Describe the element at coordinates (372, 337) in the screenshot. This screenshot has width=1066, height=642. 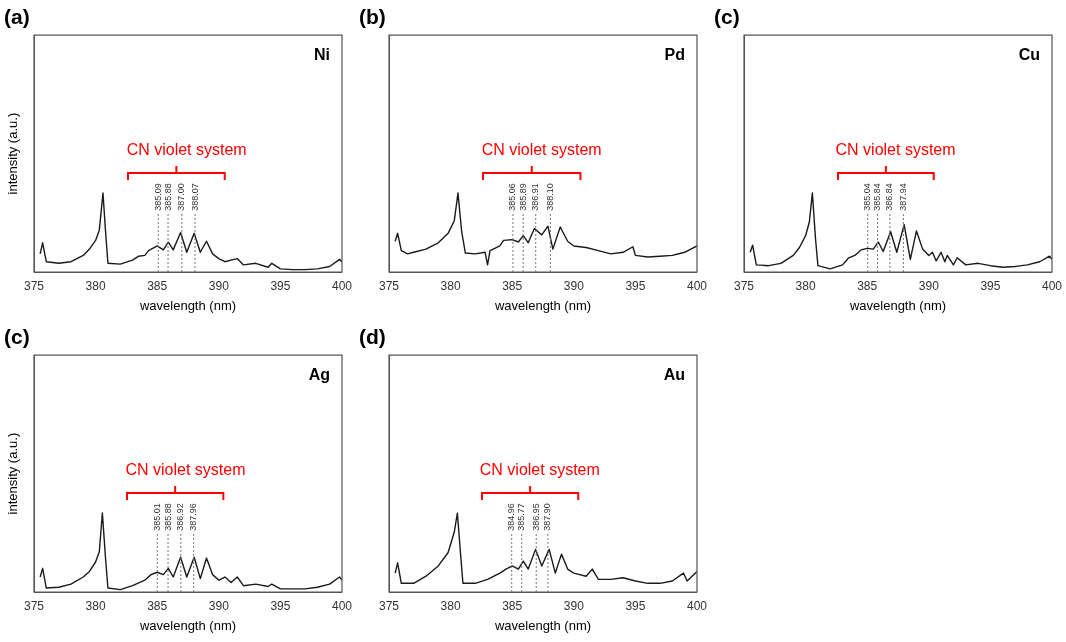
I see `chart-title: (d)` at that location.